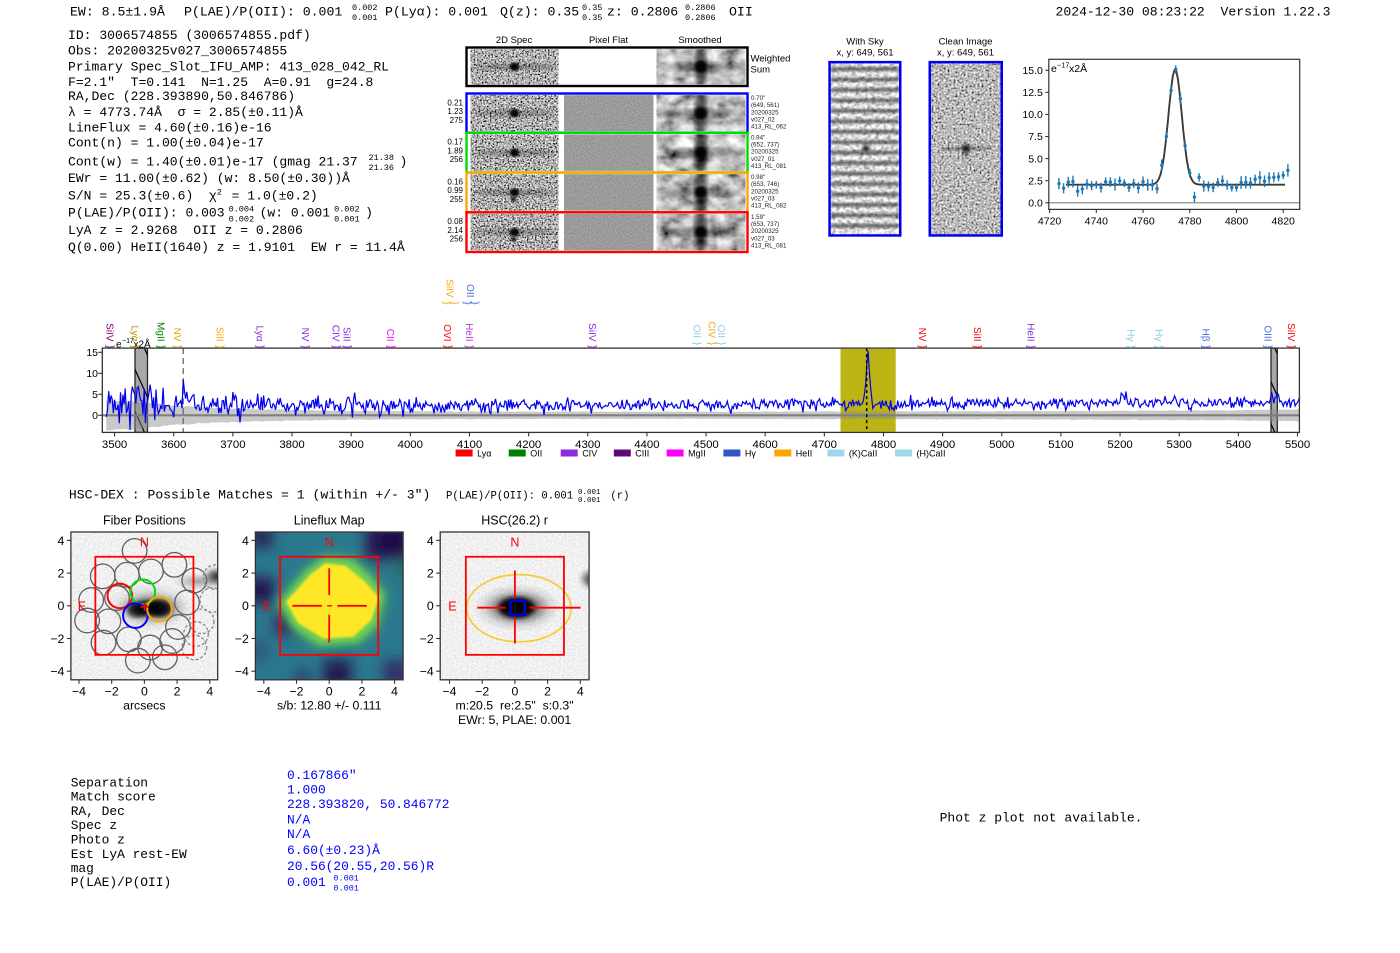  I want to click on svg-text: Hγ, so click(1129, 335).